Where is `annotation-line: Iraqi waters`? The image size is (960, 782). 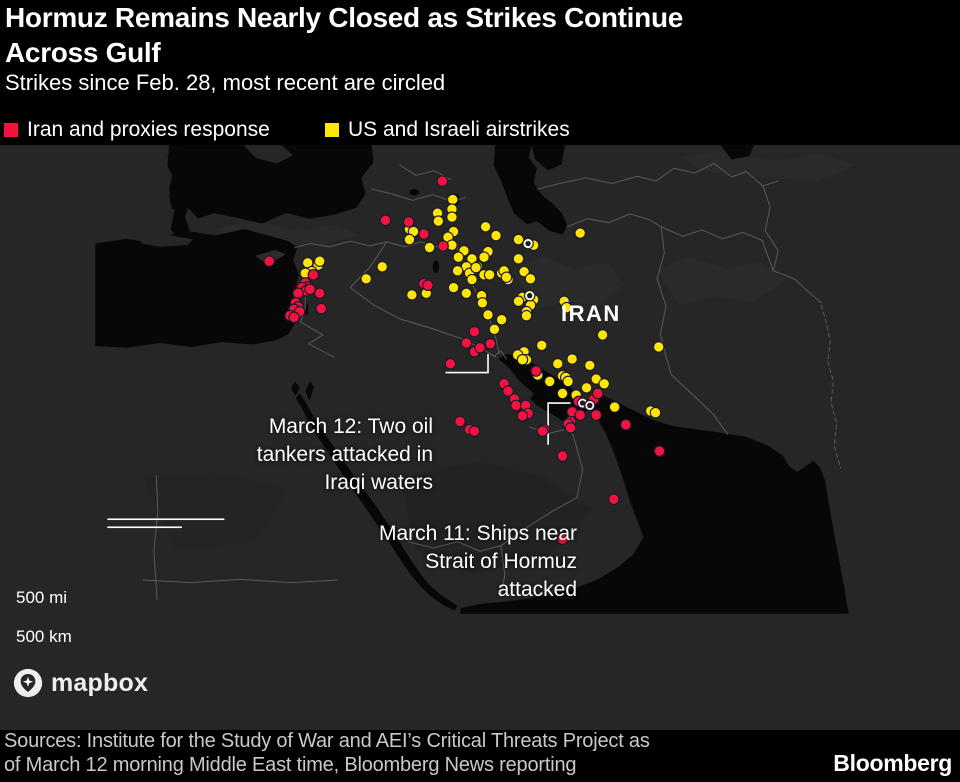
annotation-line: Iraqi waters is located at coordinates (378, 482).